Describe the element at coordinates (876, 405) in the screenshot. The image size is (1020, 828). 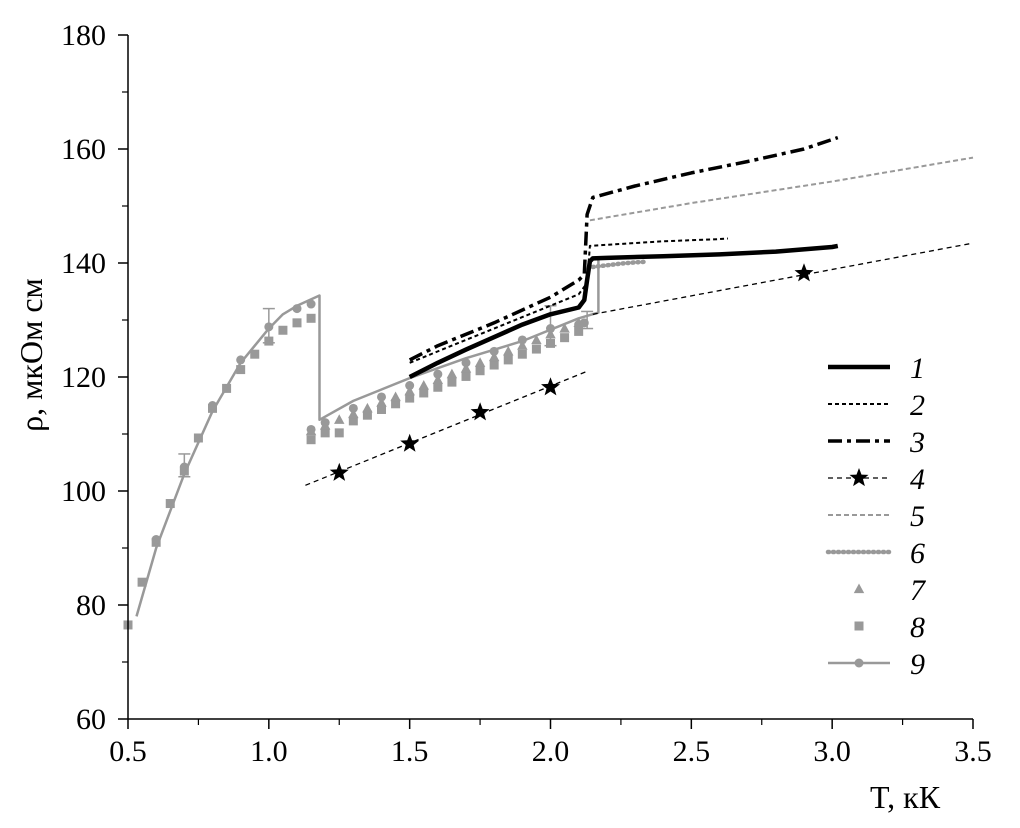
I see `legend-item-2: 2` at that location.